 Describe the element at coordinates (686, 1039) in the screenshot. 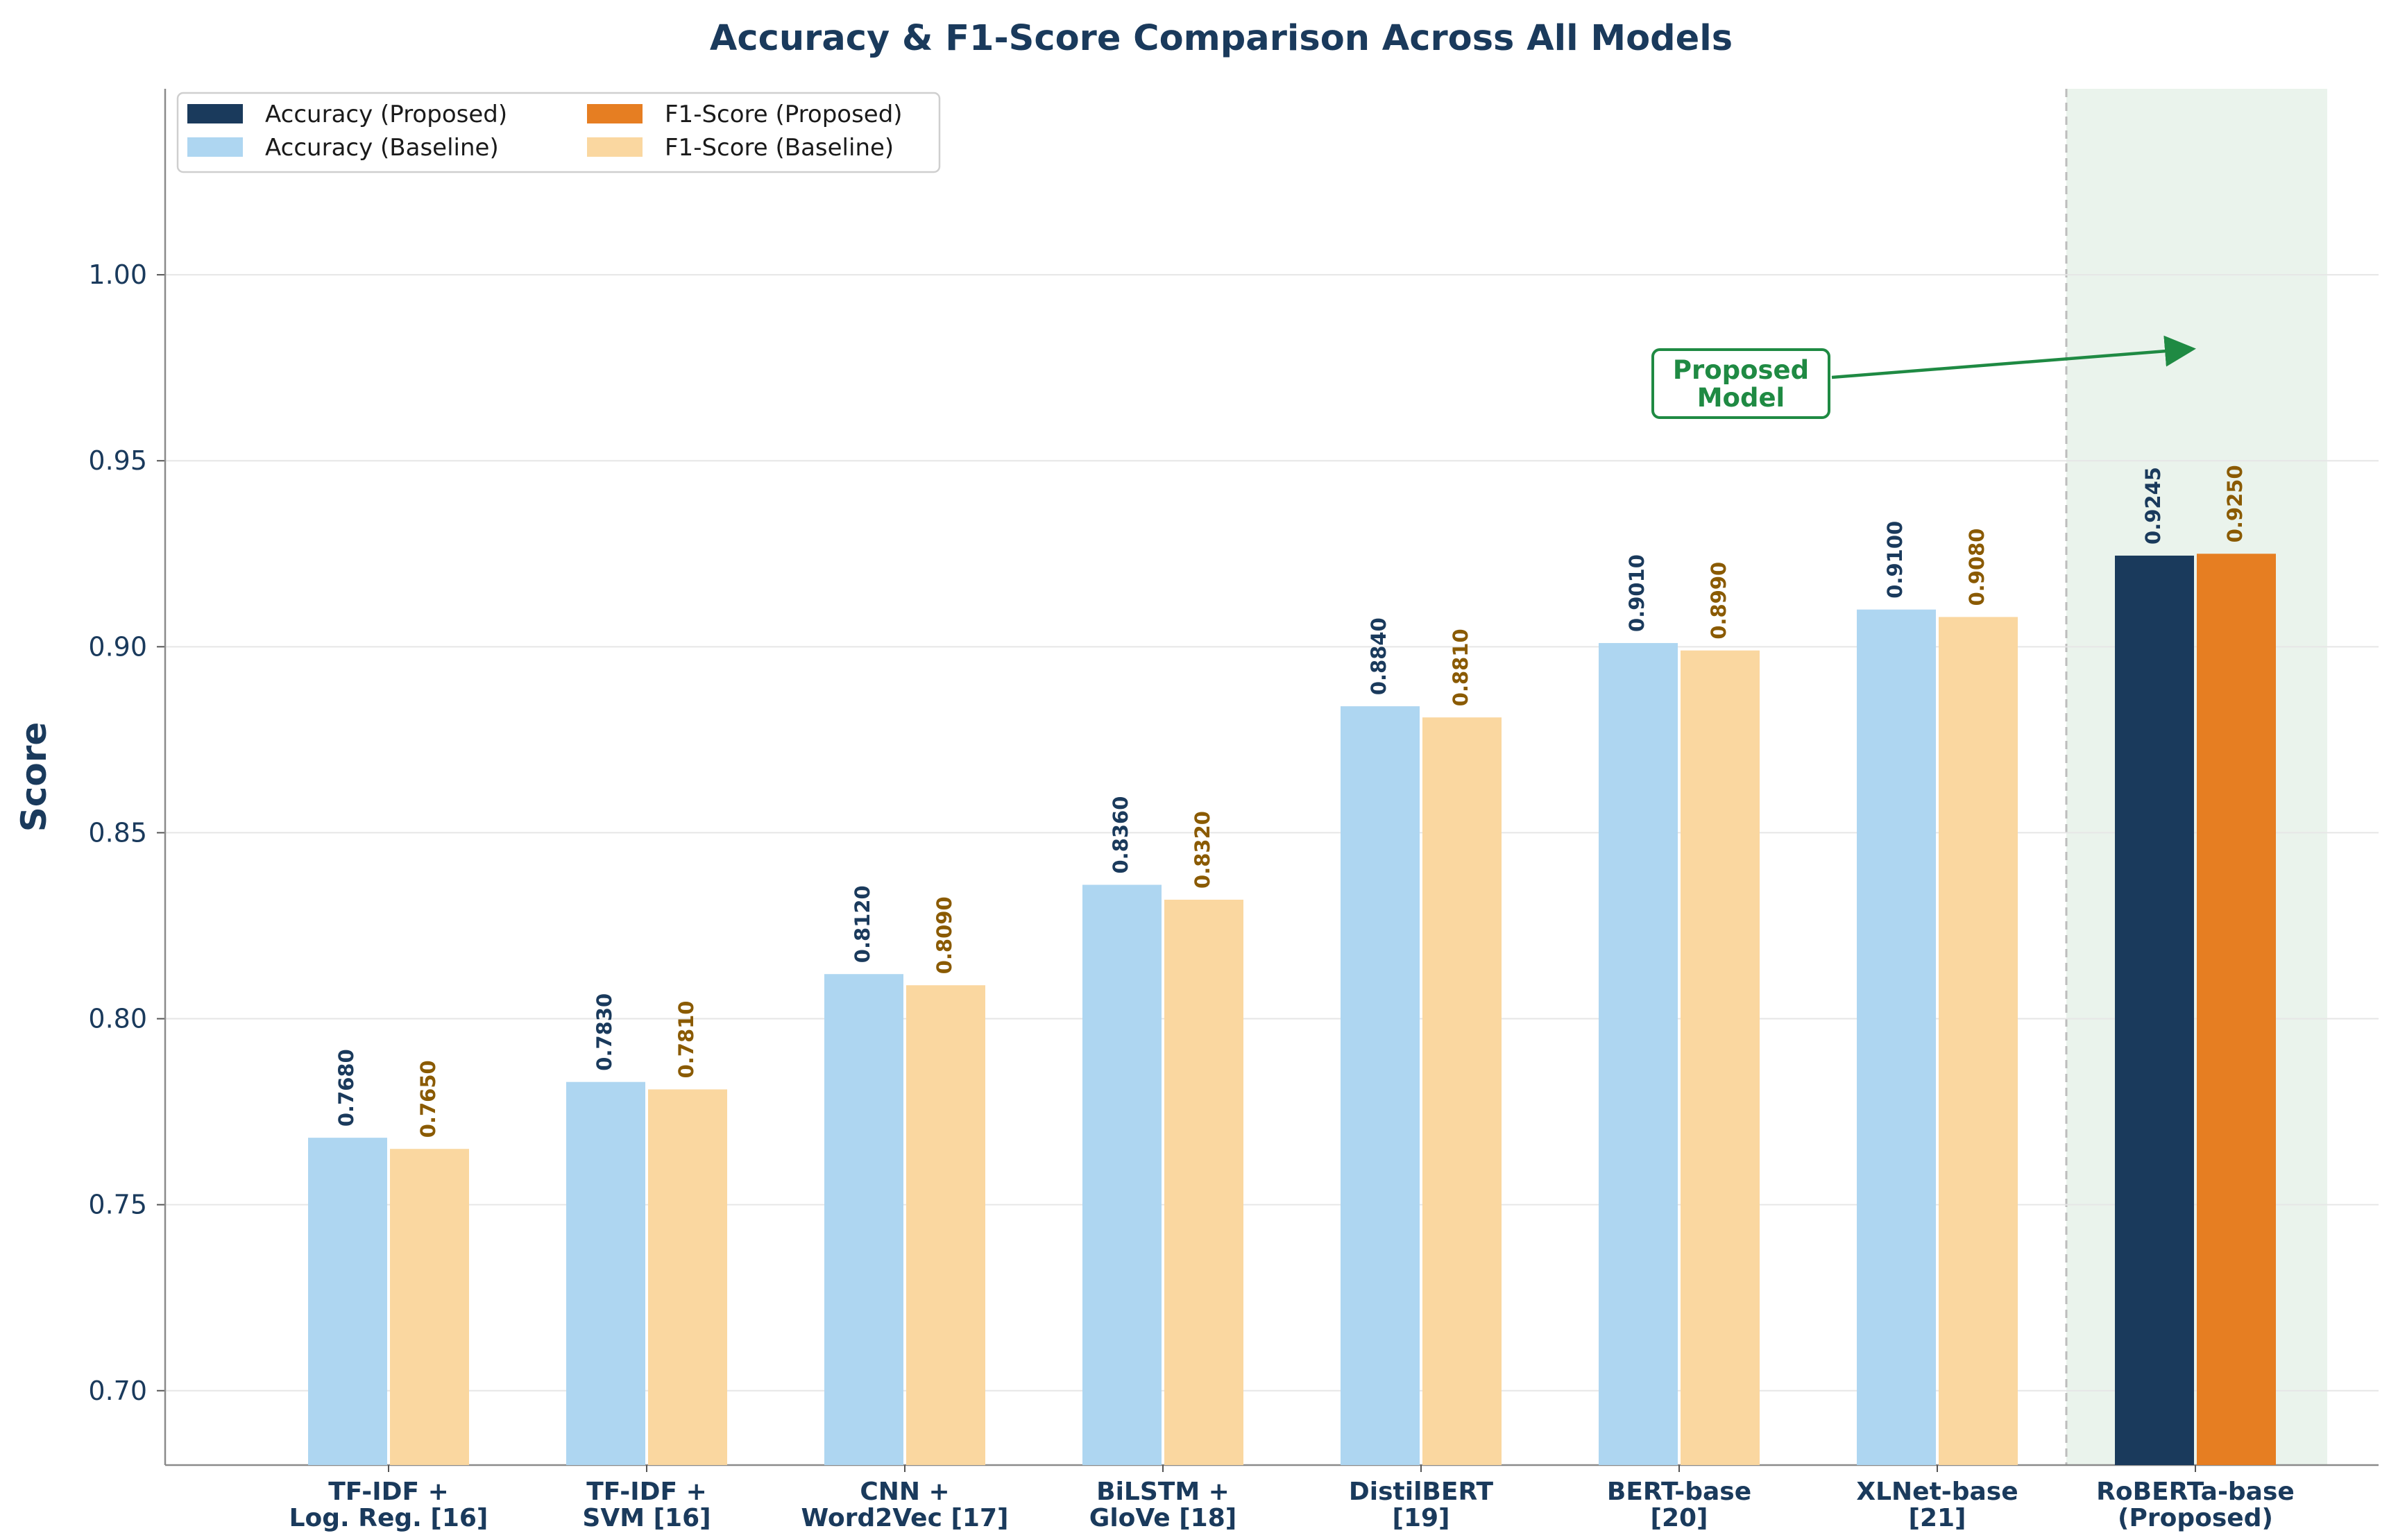

I see `f1-value-label: 0.7810` at that location.